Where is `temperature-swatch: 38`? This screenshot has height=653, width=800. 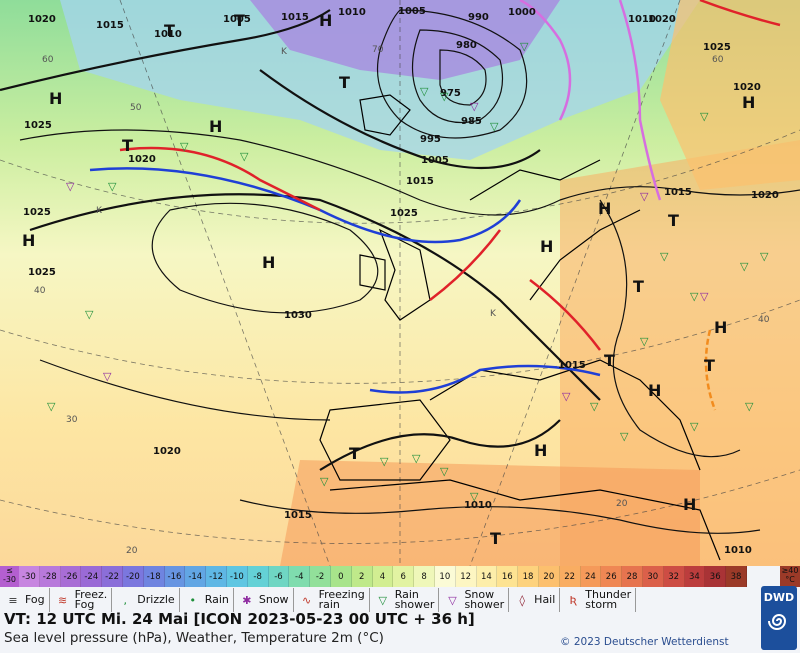
temperature-swatch: 38 is located at coordinates (736, 576).